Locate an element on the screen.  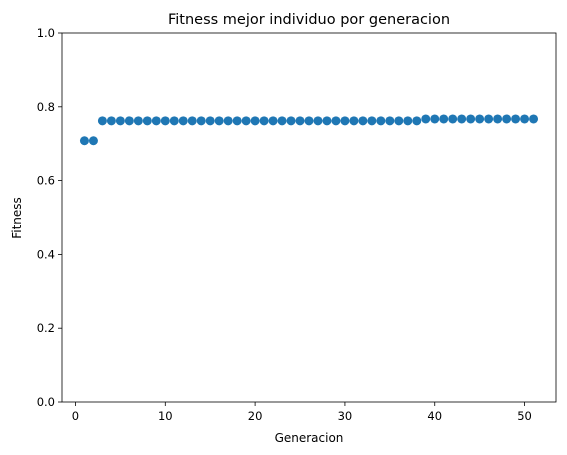
y-tick-label: 0.6 is located at coordinates (46, 181).